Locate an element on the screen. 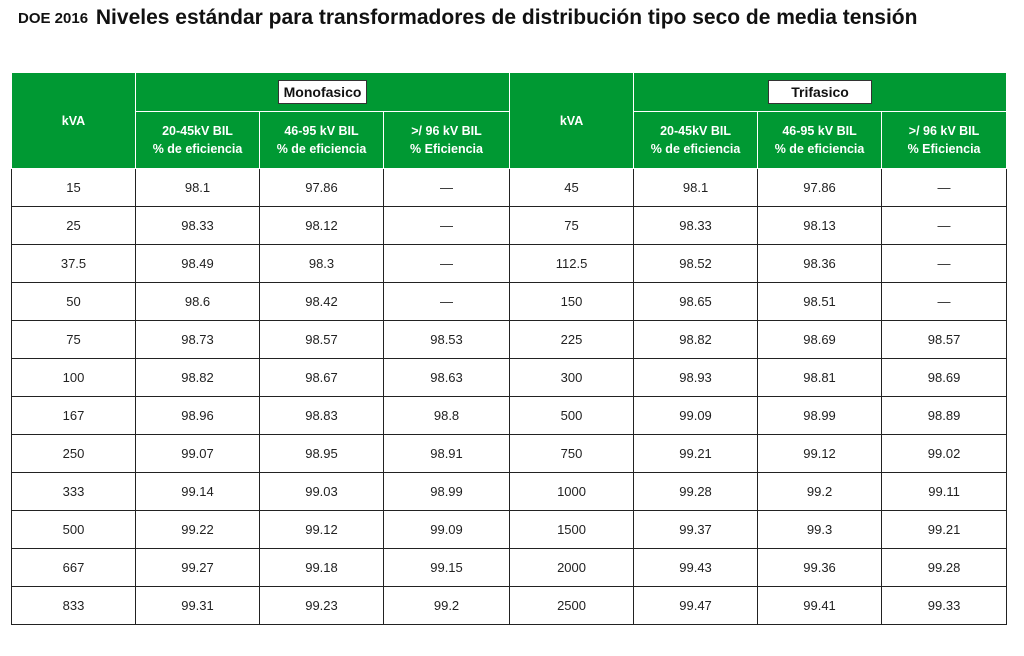 The height and width of the screenshot is (656, 1024). mono-eff-96-cell: 98.99 is located at coordinates (446, 491).